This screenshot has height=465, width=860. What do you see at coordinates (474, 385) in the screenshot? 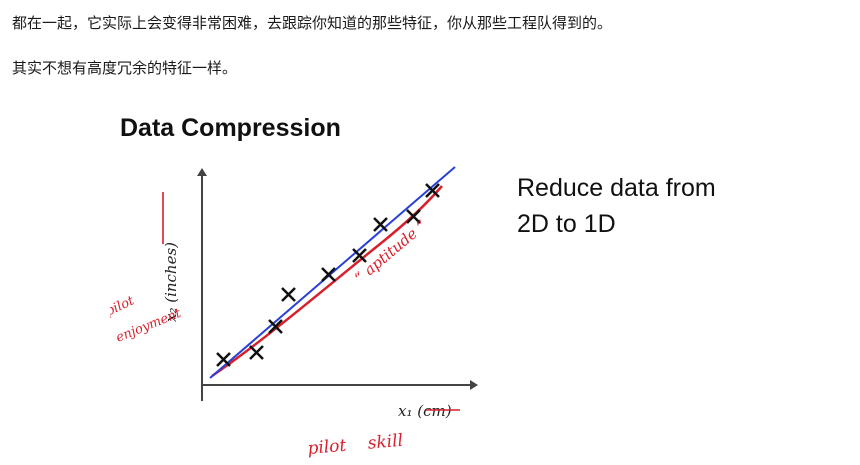
I see `x-axis-arrow-icon` at bounding box center [474, 385].